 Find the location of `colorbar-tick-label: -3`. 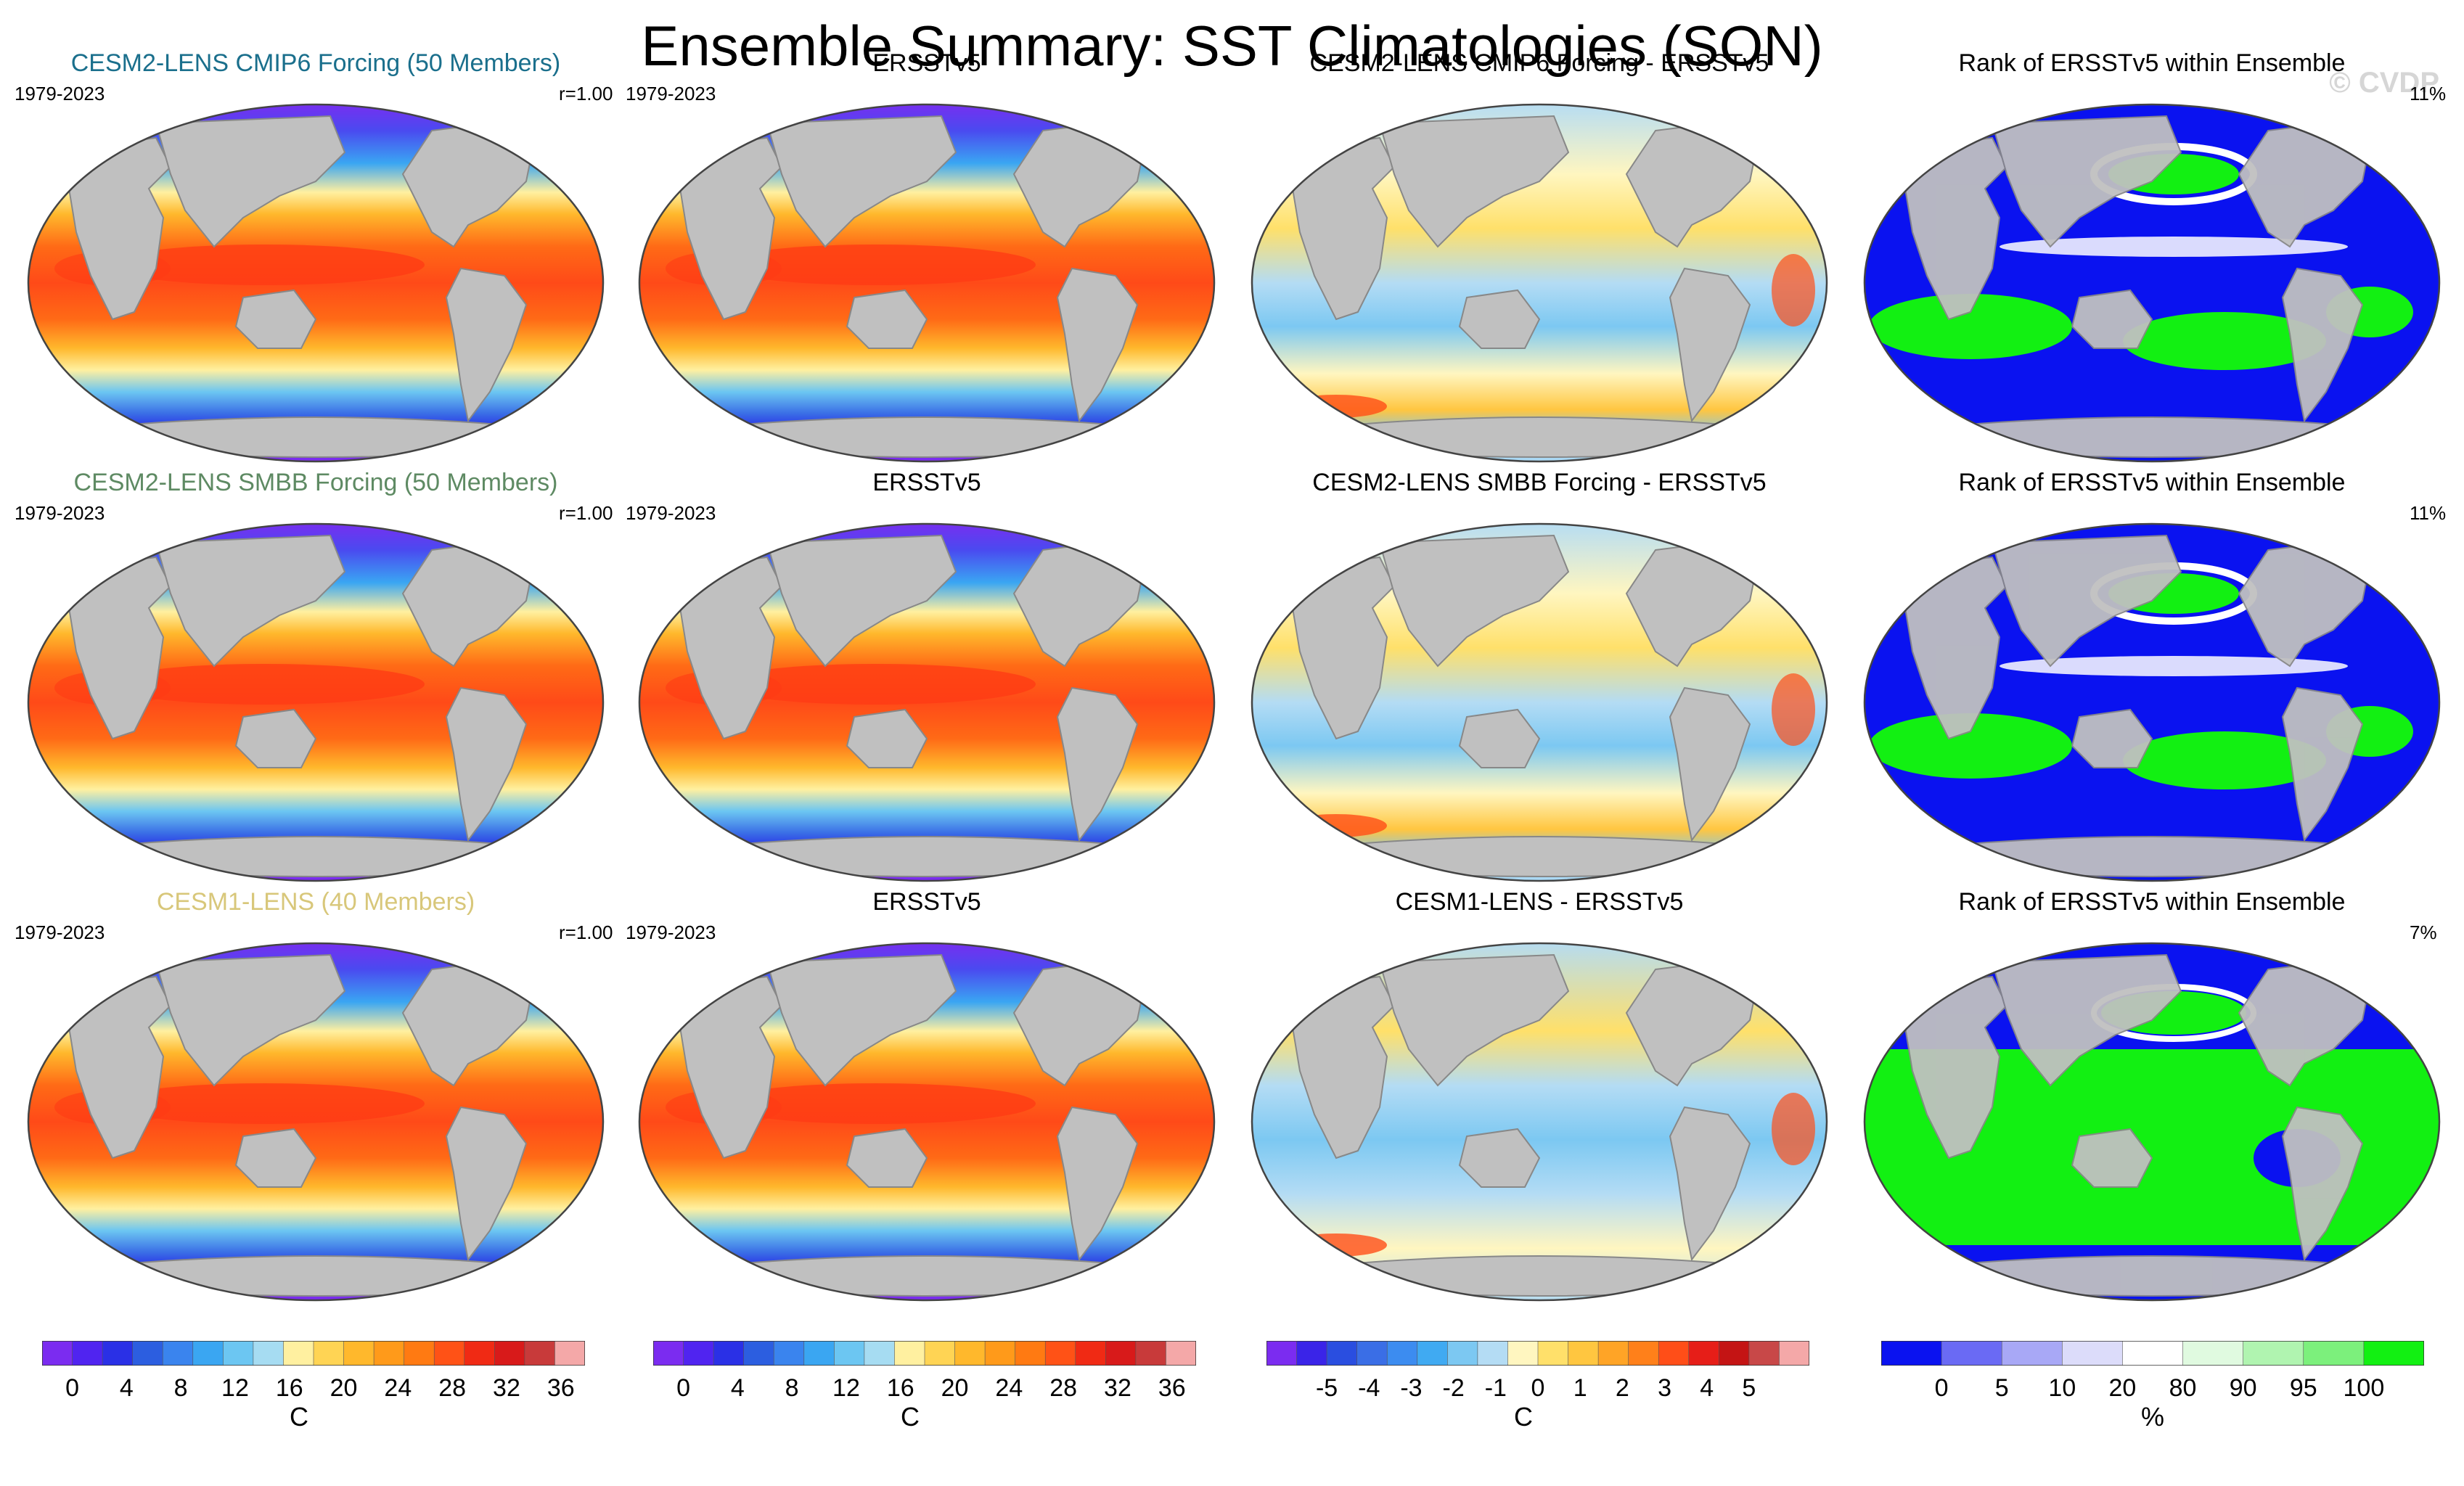

colorbar-tick-label: -3 is located at coordinates (1411, 1388).